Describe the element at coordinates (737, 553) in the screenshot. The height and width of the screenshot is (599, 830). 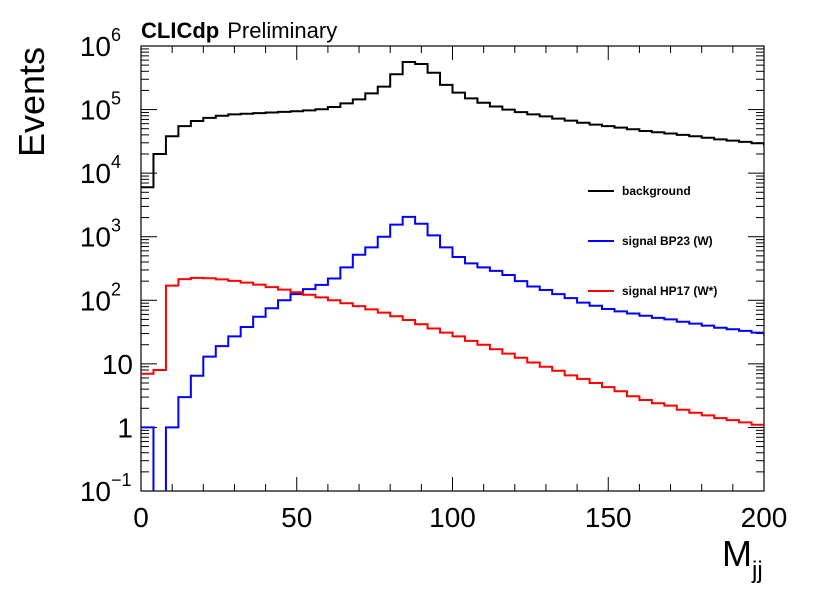
I see `x-axis-label-base: M` at that location.